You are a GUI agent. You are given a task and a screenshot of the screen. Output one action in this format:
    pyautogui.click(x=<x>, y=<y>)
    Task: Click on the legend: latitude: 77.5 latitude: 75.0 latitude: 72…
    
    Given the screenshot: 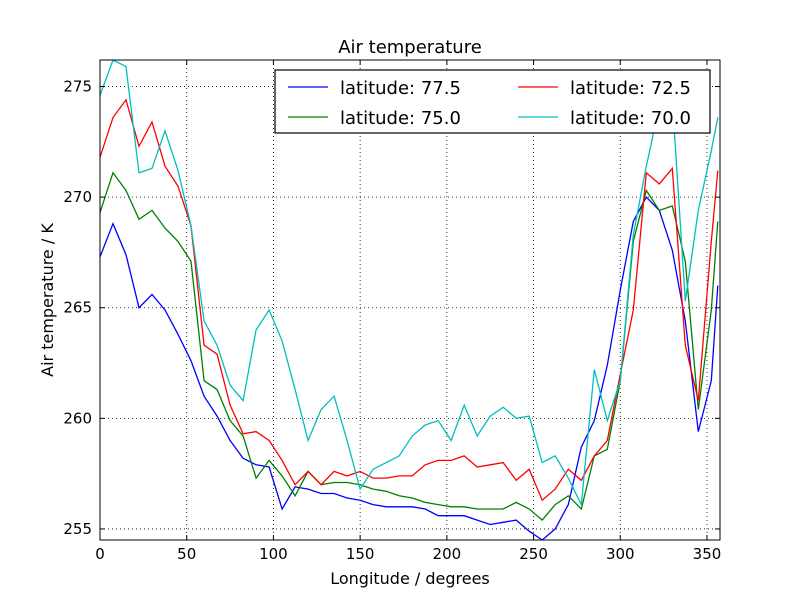 What is the action you would take?
    pyautogui.click(x=492, y=101)
    